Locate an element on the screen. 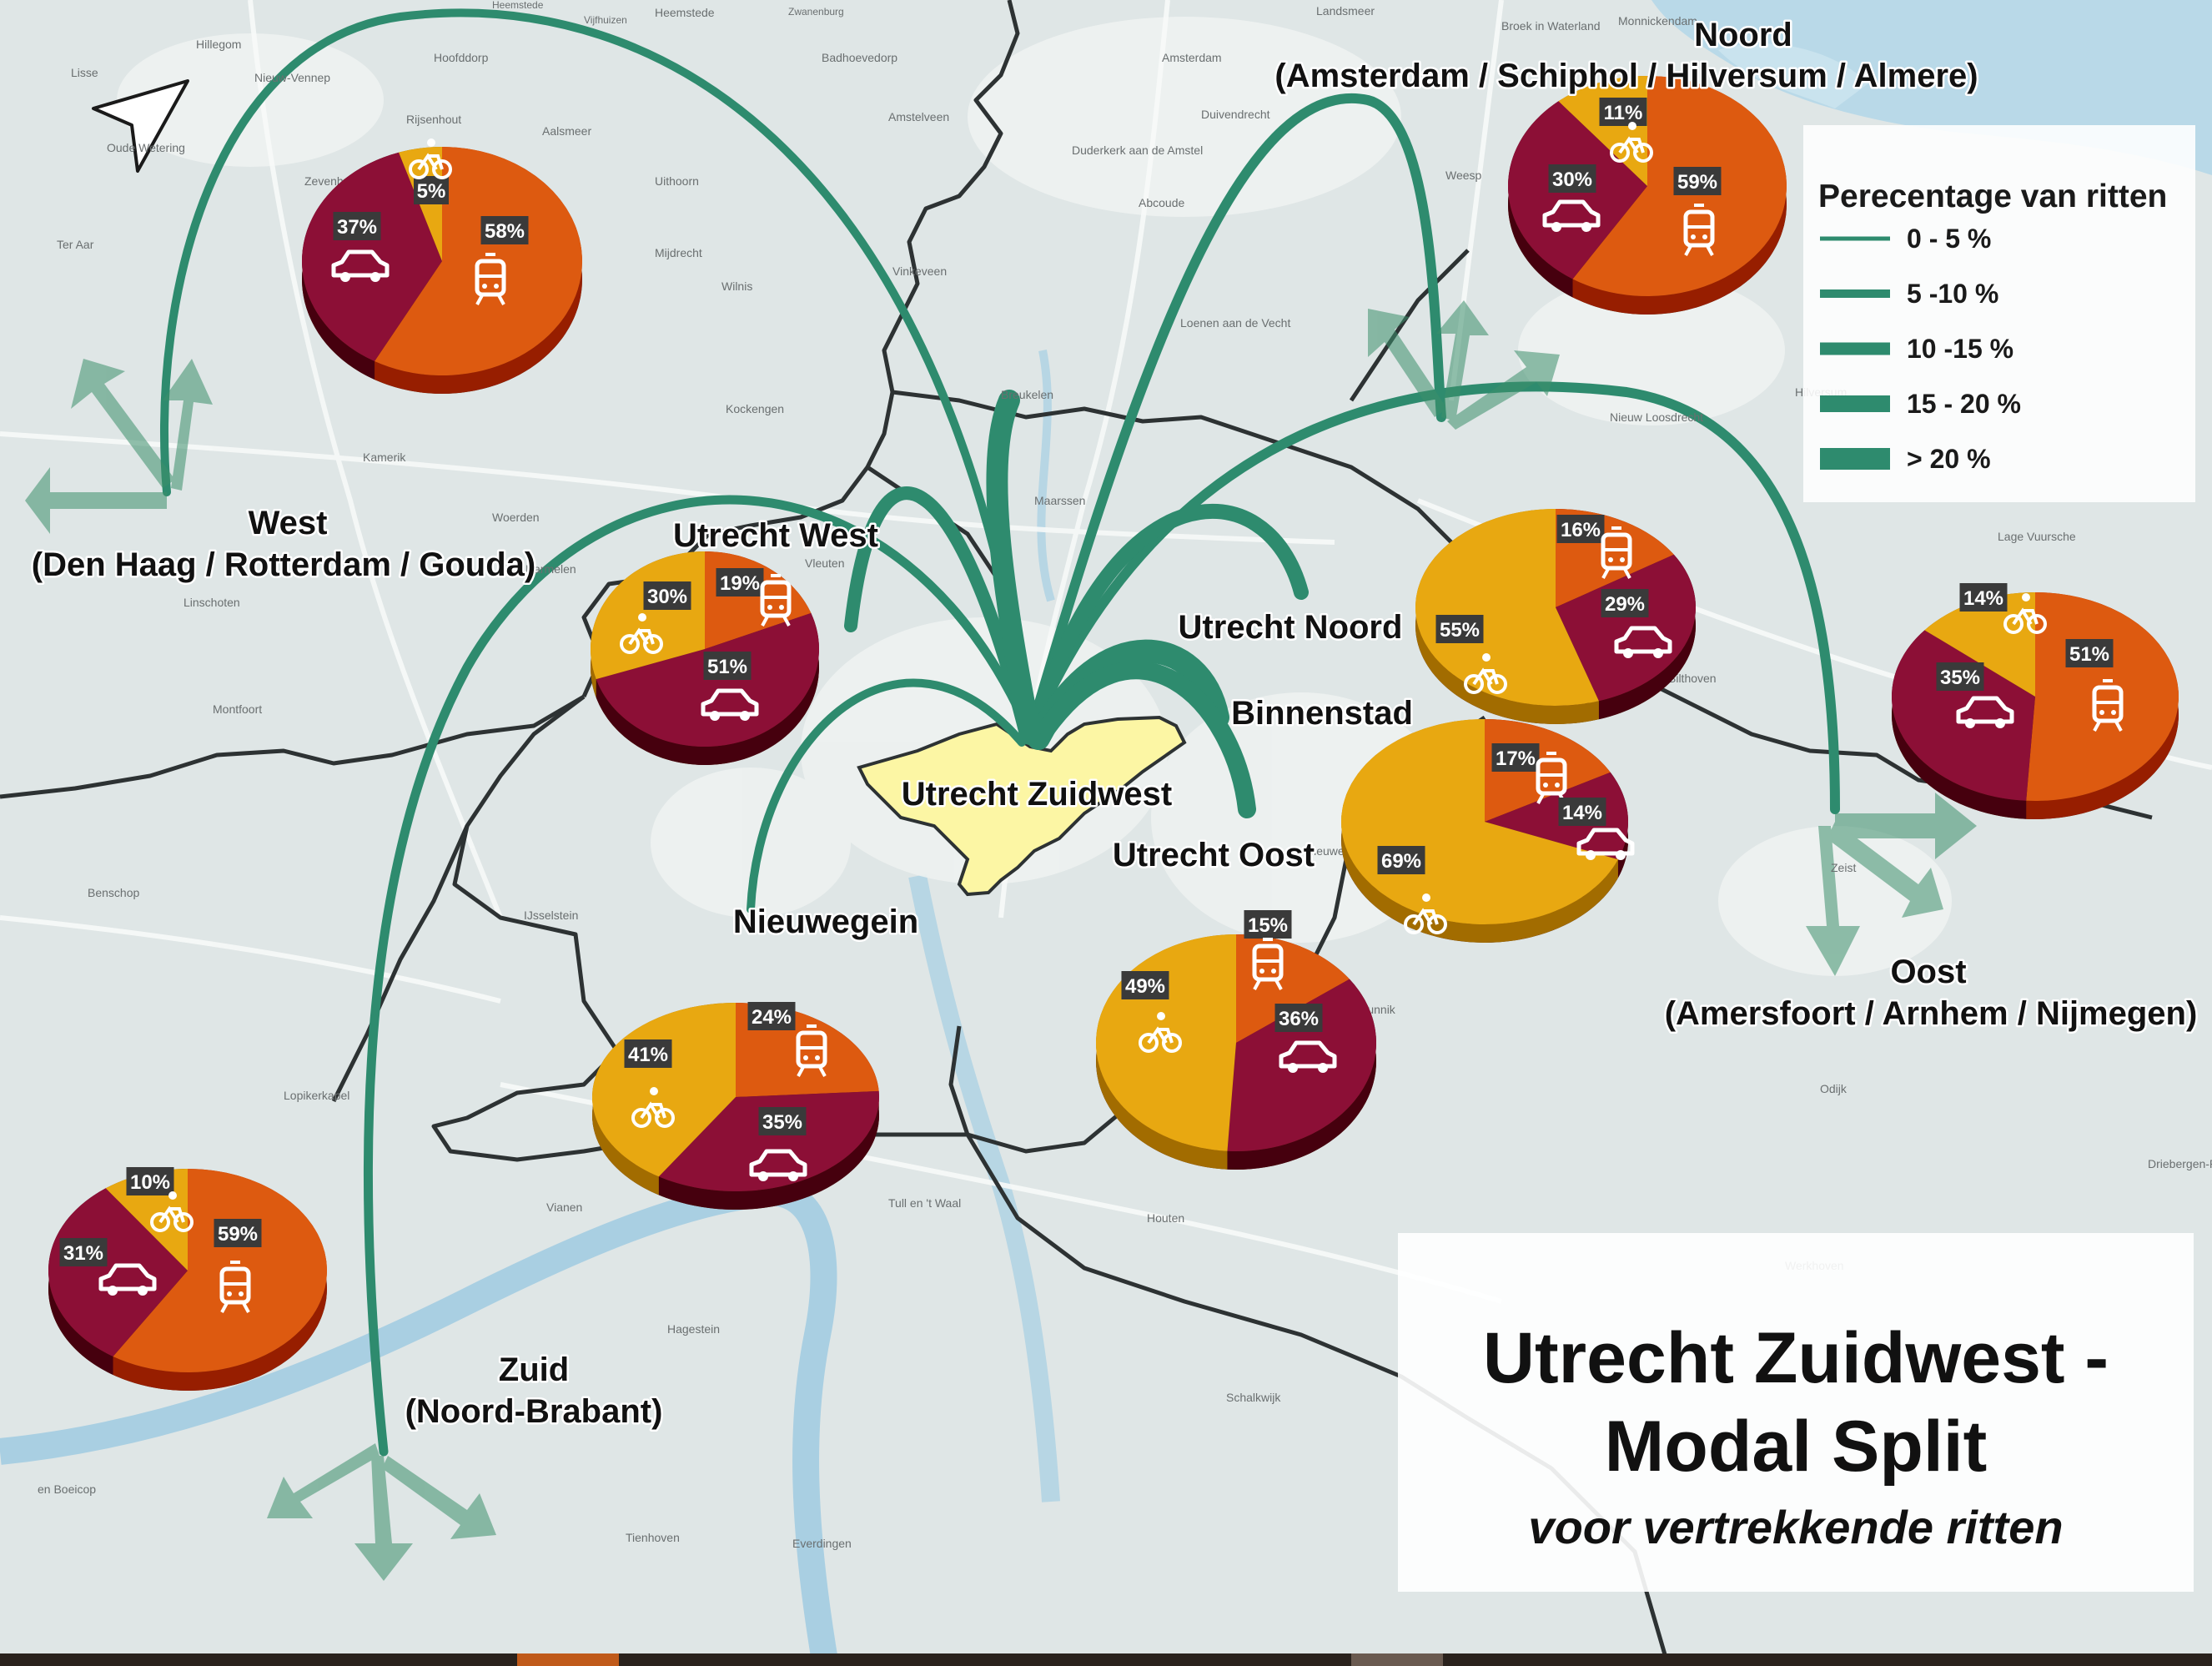 The image size is (2212, 1666). place-name-label: Benschop is located at coordinates (113, 893).